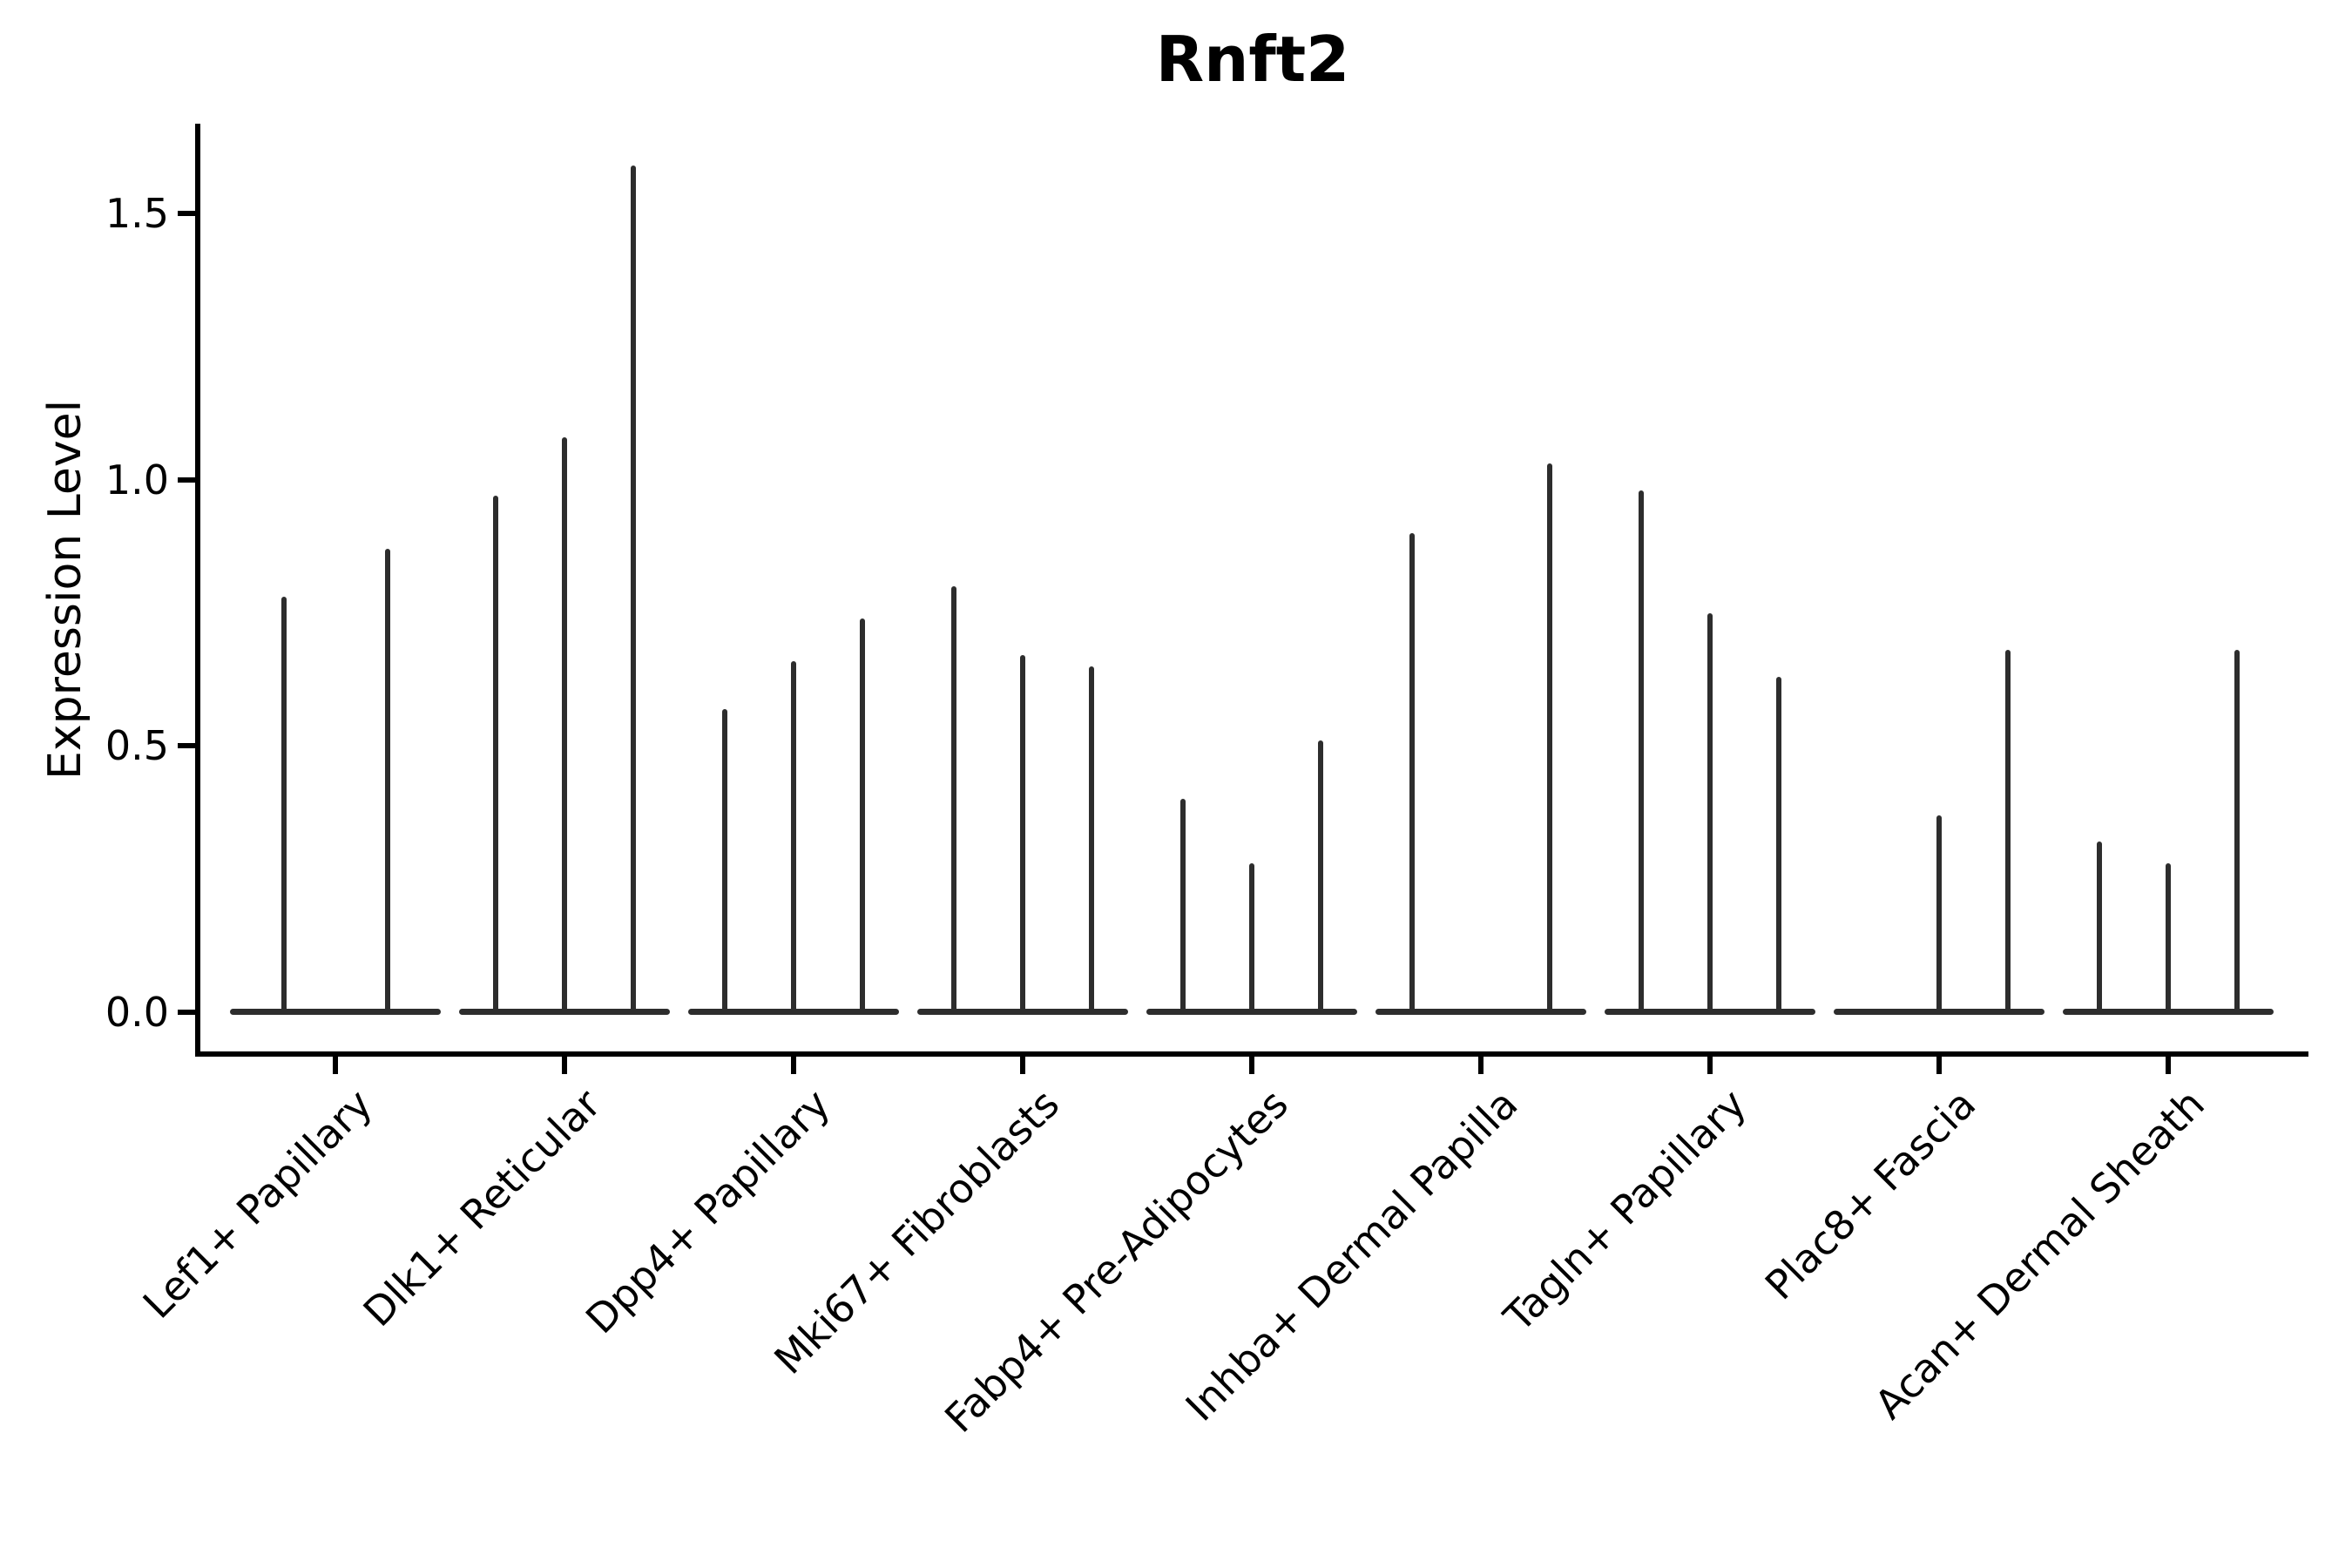 The image size is (2352, 1568). What do you see at coordinates (482, 1208) in the screenshot?
I see `x-category-label: Dlk1+ Reticular` at bounding box center [482, 1208].